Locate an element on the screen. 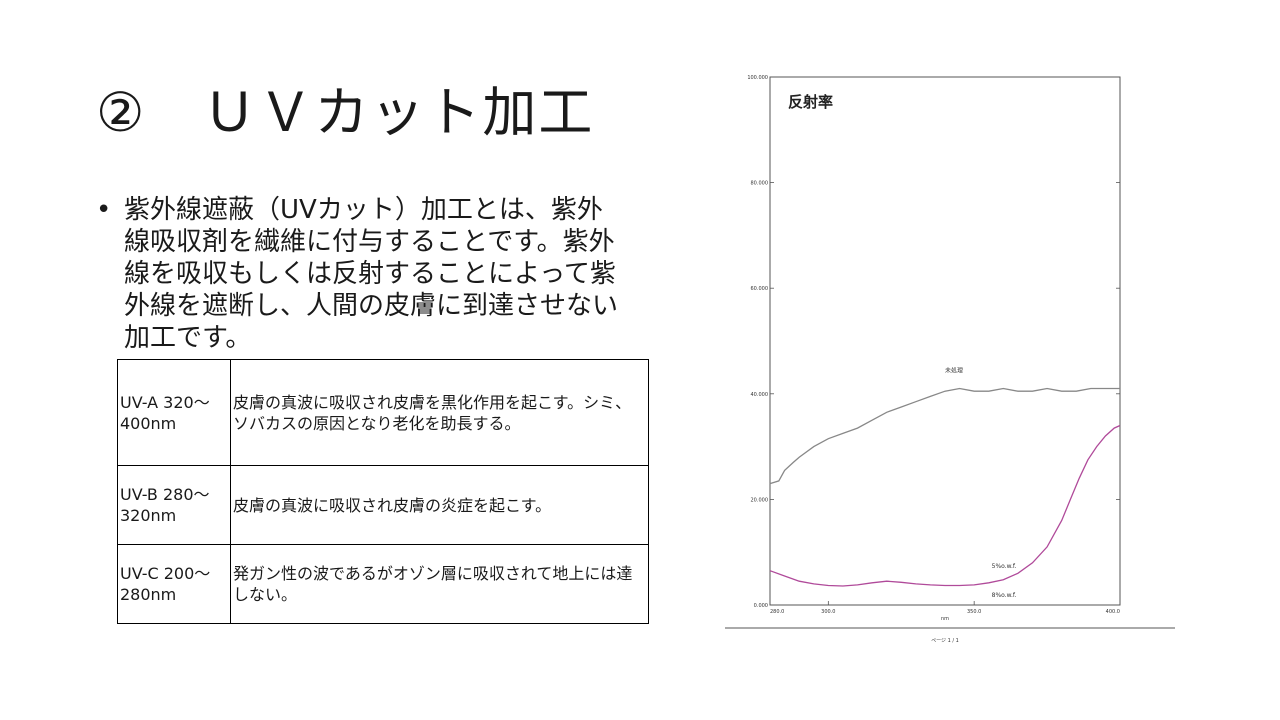 Image resolution: width=1280 pixels, height=720 pixels. y-tick-label: 20.000 is located at coordinates (760, 500).